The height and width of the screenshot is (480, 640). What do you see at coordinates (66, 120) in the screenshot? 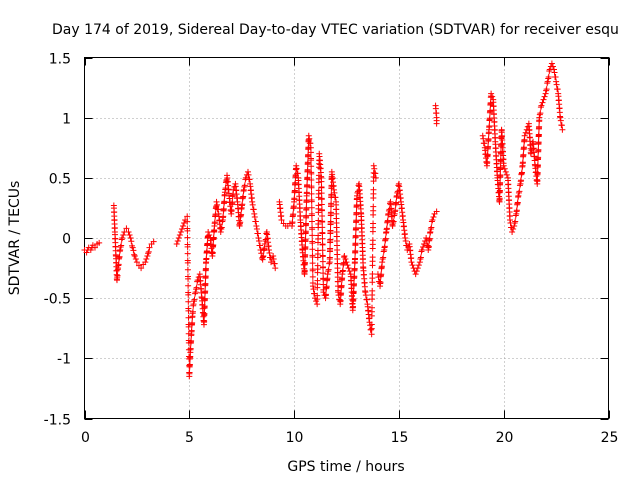
I see `y-tick-label: 1` at bounding box center [66, 120].